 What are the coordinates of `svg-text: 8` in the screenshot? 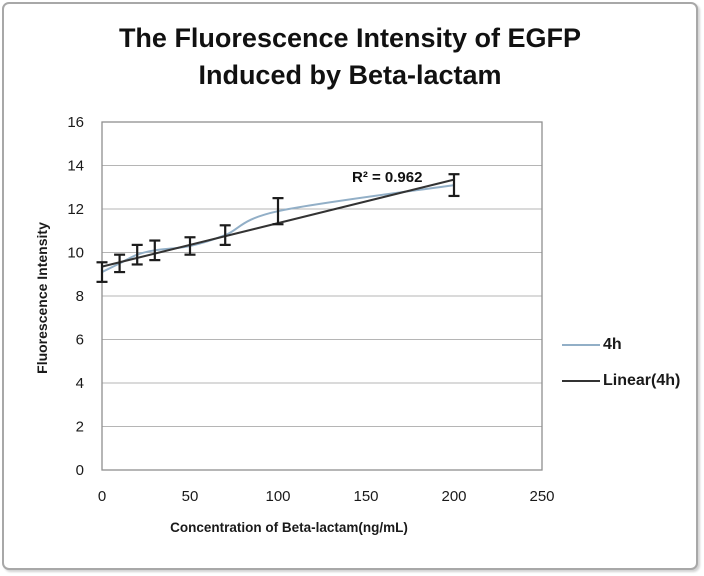 It's located at (80, 296).